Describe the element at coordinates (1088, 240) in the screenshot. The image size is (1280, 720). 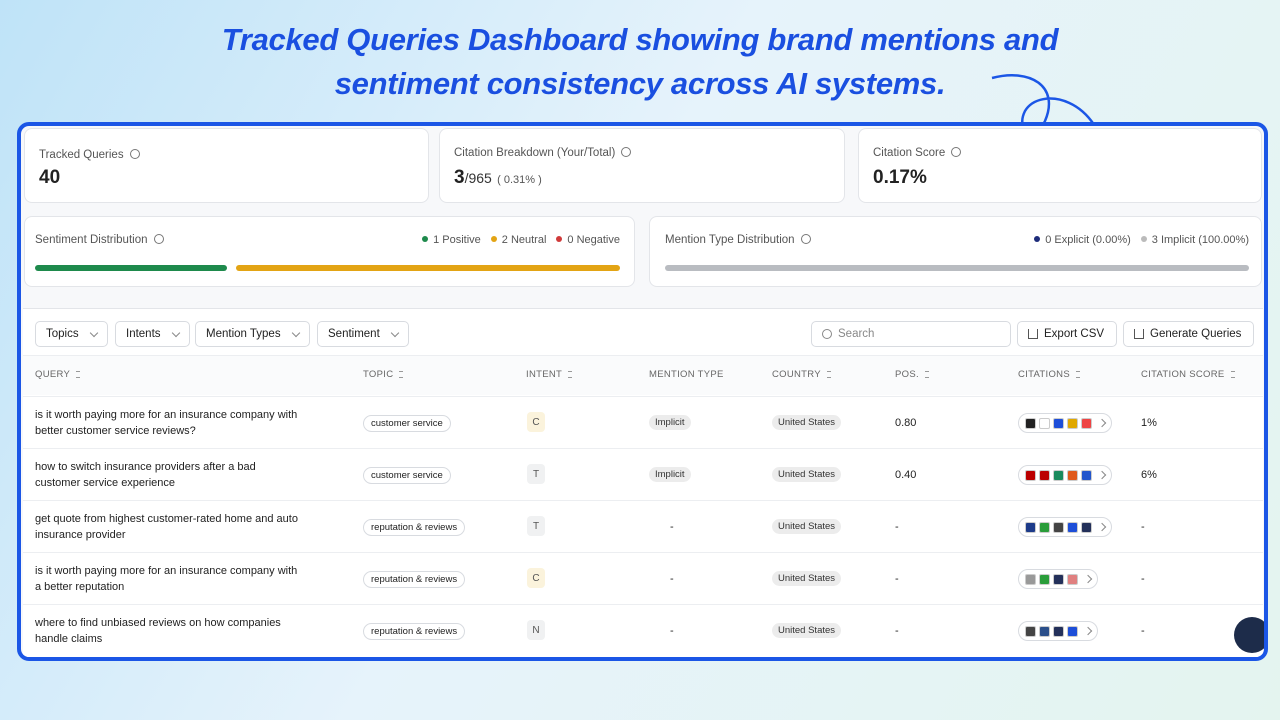
I see `legend-item: 0 Explicit (0.00%)` at that location.